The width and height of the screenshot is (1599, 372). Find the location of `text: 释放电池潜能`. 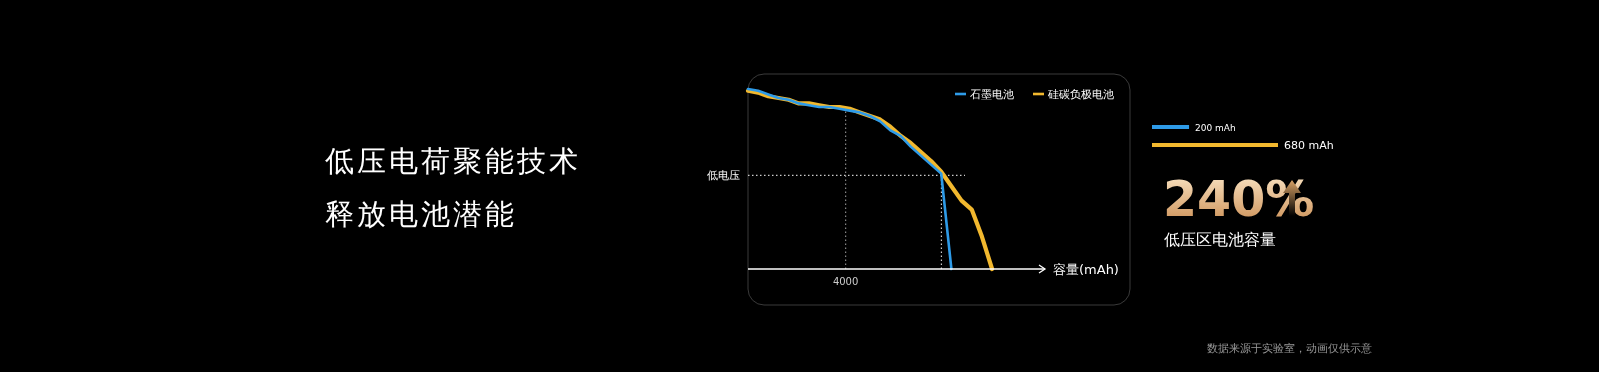

text: 释放电池潜能 is located at coordinates (421, 214).